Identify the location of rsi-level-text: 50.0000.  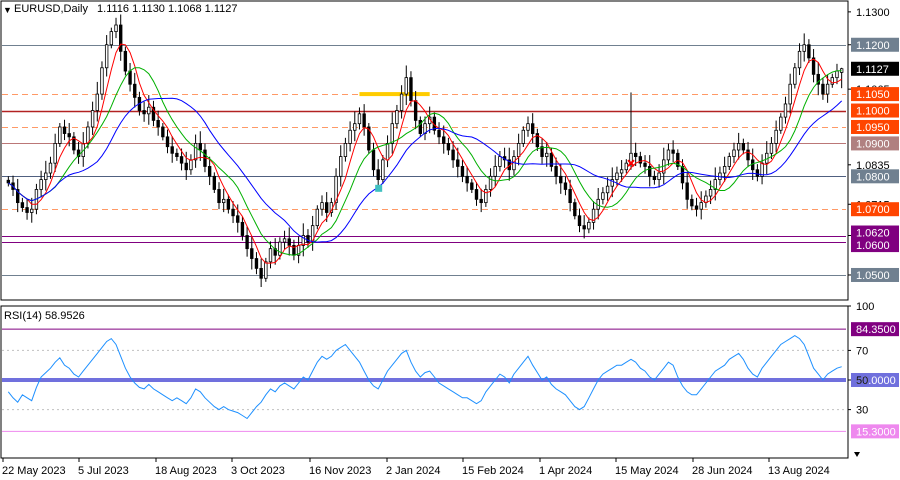
(876, 381).